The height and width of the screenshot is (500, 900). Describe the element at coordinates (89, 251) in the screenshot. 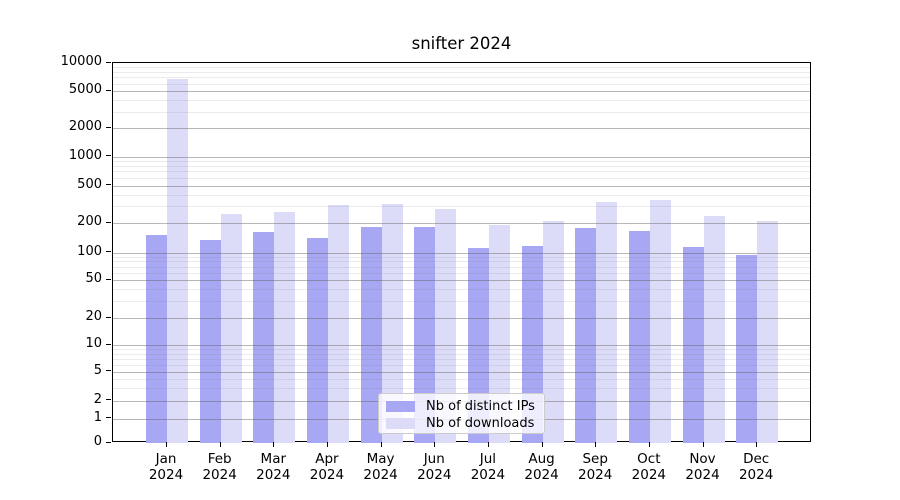

I see `y-tick-label: 100` at that location.